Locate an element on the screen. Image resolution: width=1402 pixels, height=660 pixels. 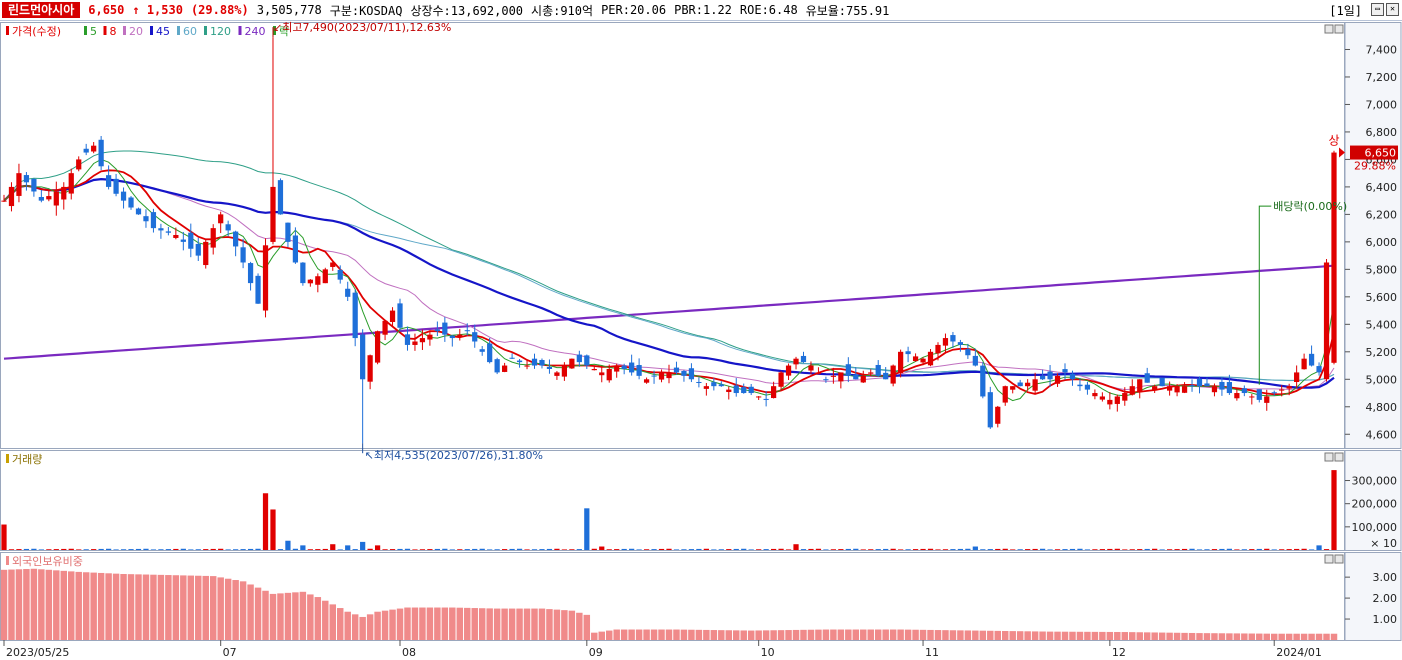
price-tick-label: 7,000 is located at coordinates (1382, 104).